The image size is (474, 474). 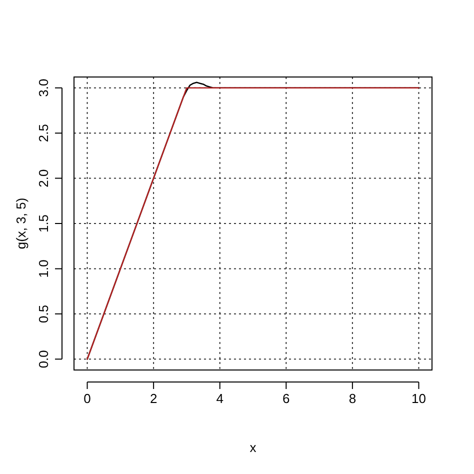 I want to click on x-axis-title: x, so click(x=253, y=447).